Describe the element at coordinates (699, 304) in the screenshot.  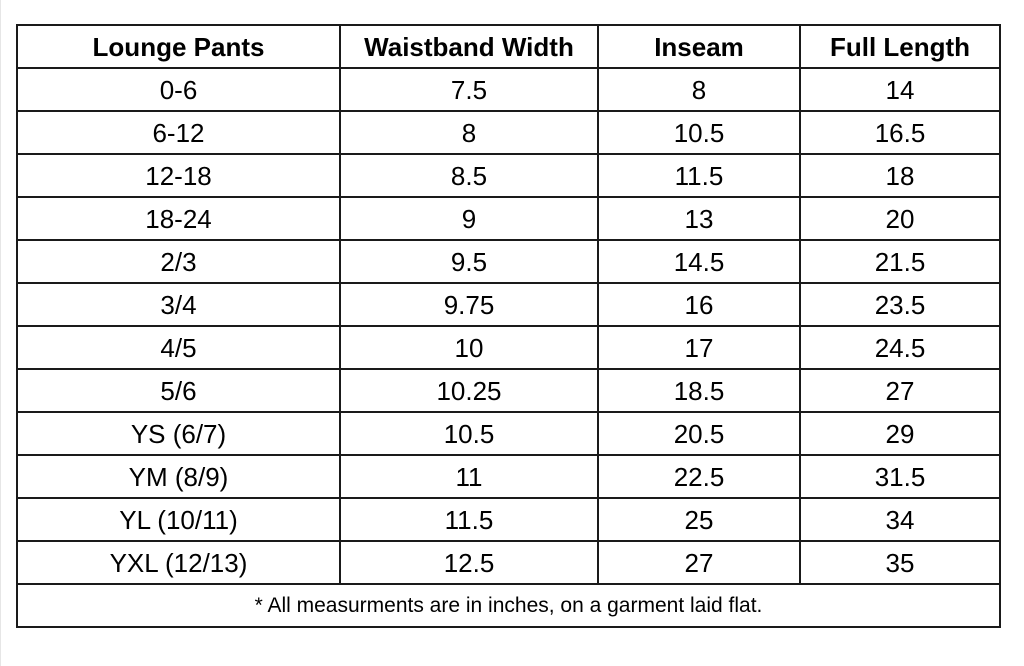
I see `cell-inseam: 16` at that location.